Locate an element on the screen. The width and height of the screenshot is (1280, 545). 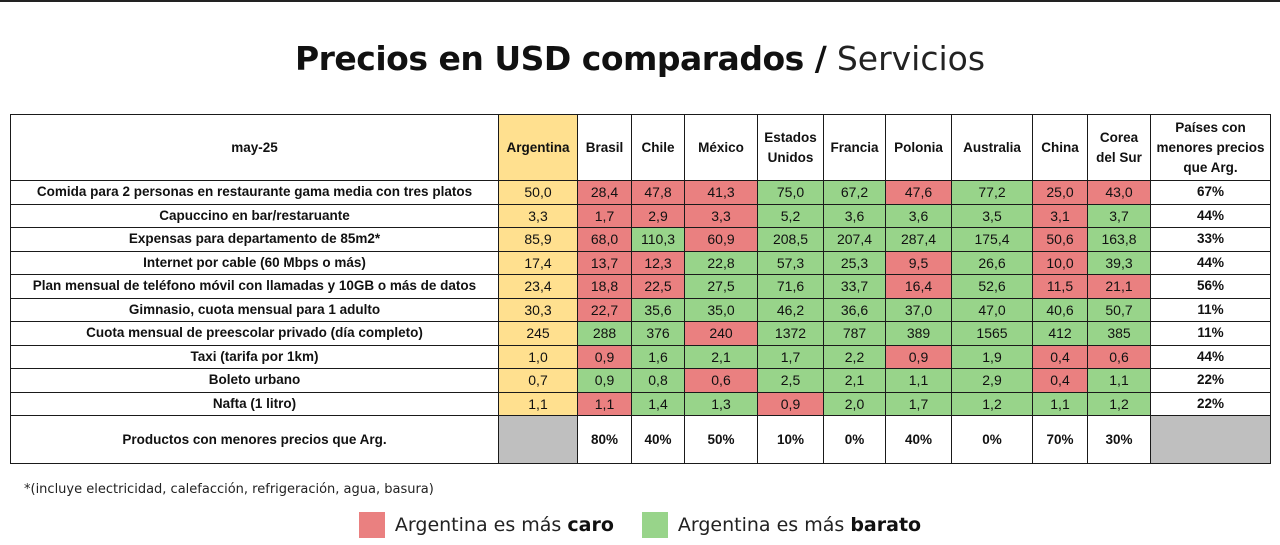
price-cell-mexico: 35,0 is located at coordinates (721, 309).